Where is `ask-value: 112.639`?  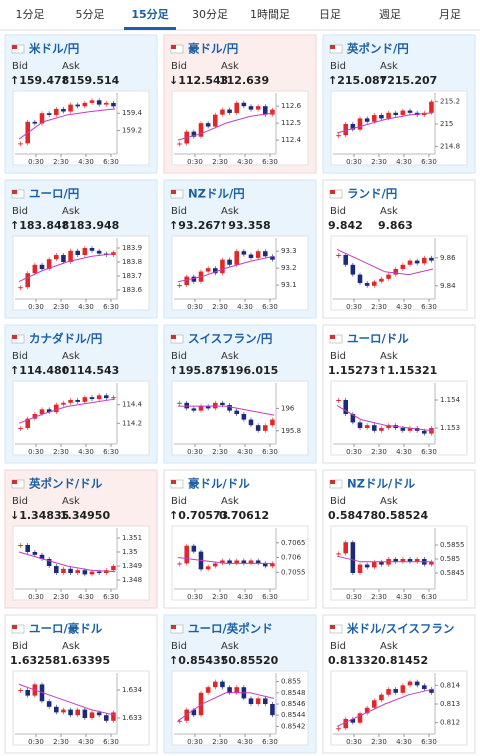
ask-value: 112.639 is located at coordinates (244, 80).